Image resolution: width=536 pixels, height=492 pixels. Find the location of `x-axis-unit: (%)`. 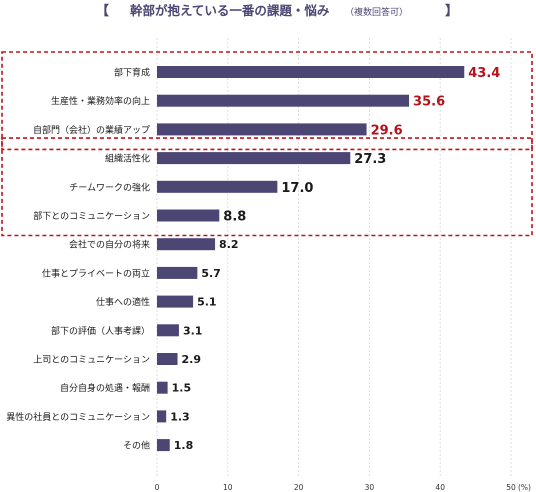

x-axis-unit: (%) is located at coordinates (524, 487).